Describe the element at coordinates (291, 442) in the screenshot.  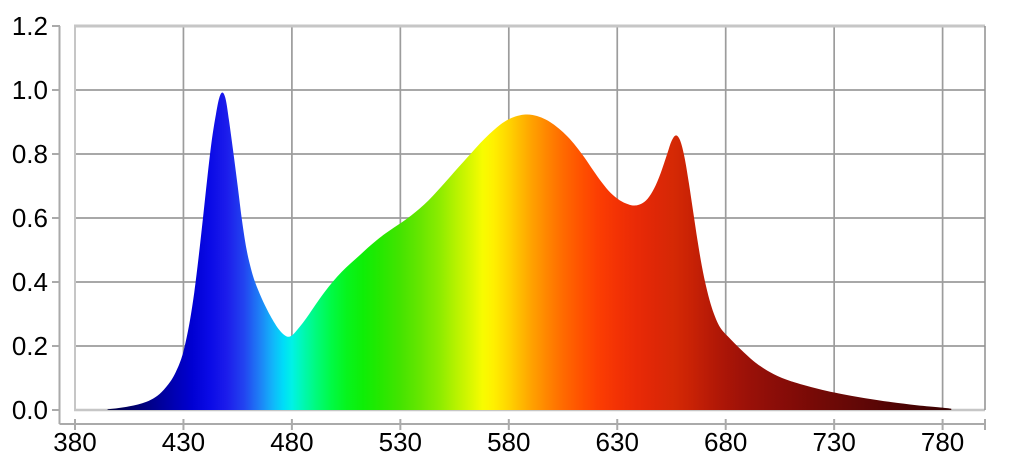
I see `x-tick-label: 480` at that location.